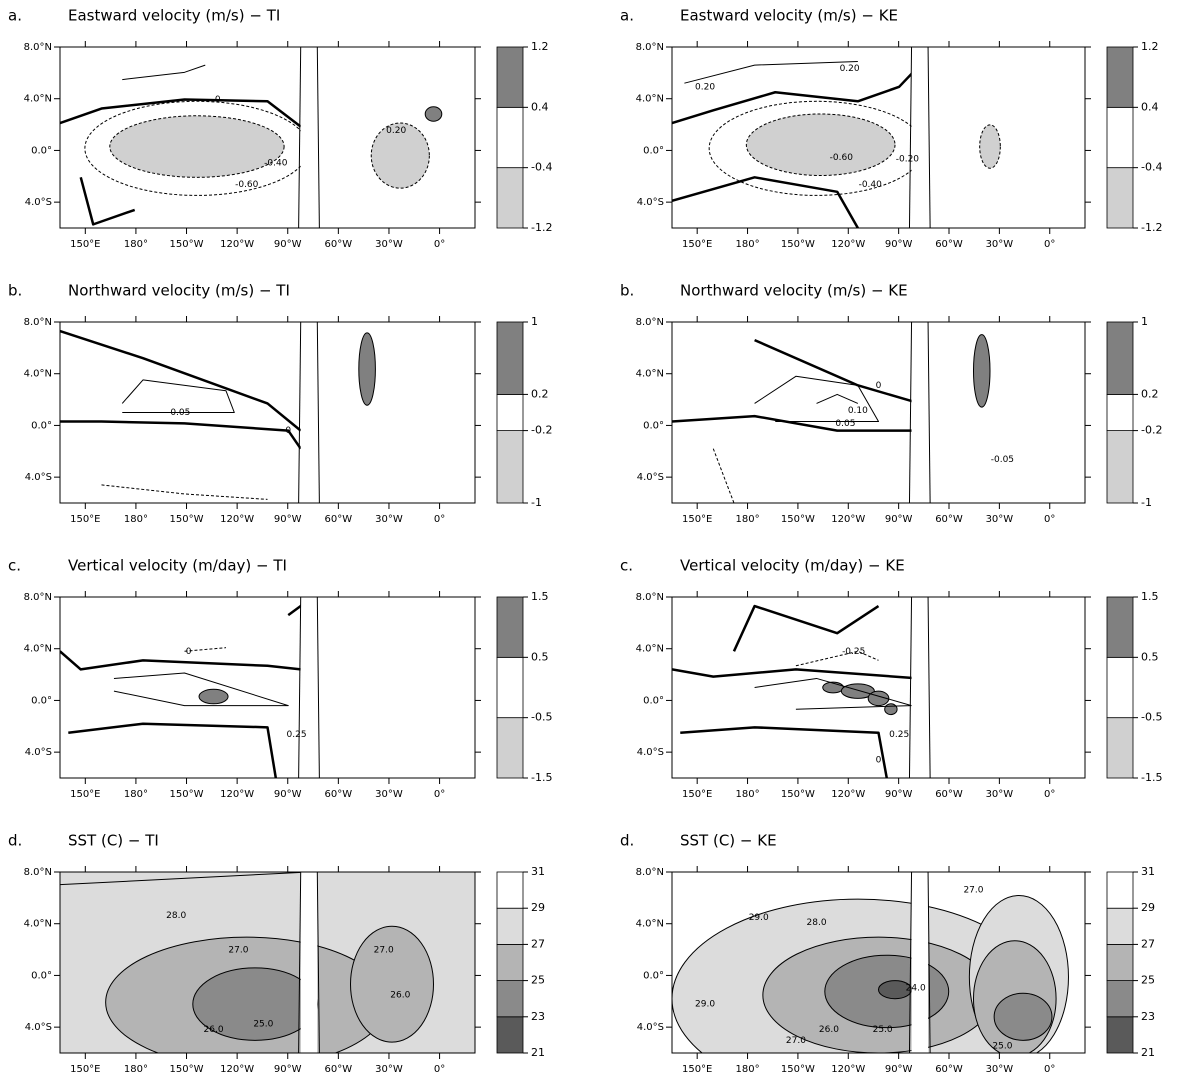  Describe the element at coordinates (871, 185) in the screenshot. I see `contour-label: -0.40` at that location.